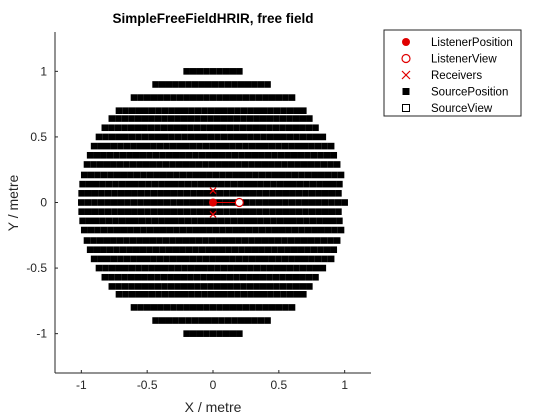 This screenshot has width=560, height=420. I want to click on legend-entry: ListenerView, so click(449, 60).